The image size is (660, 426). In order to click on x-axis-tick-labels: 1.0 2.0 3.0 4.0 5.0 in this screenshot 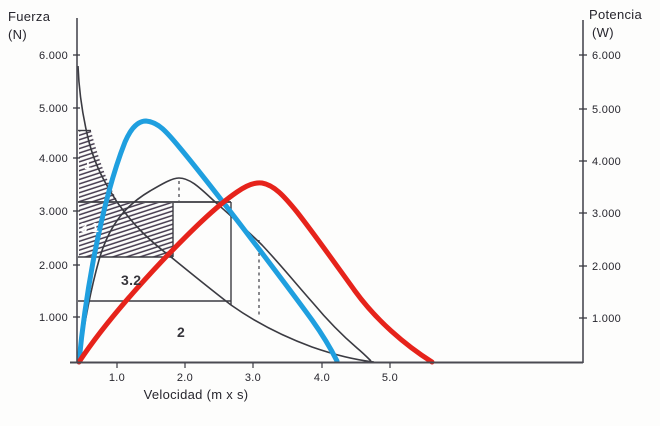, I will do `click(253, 378)`.